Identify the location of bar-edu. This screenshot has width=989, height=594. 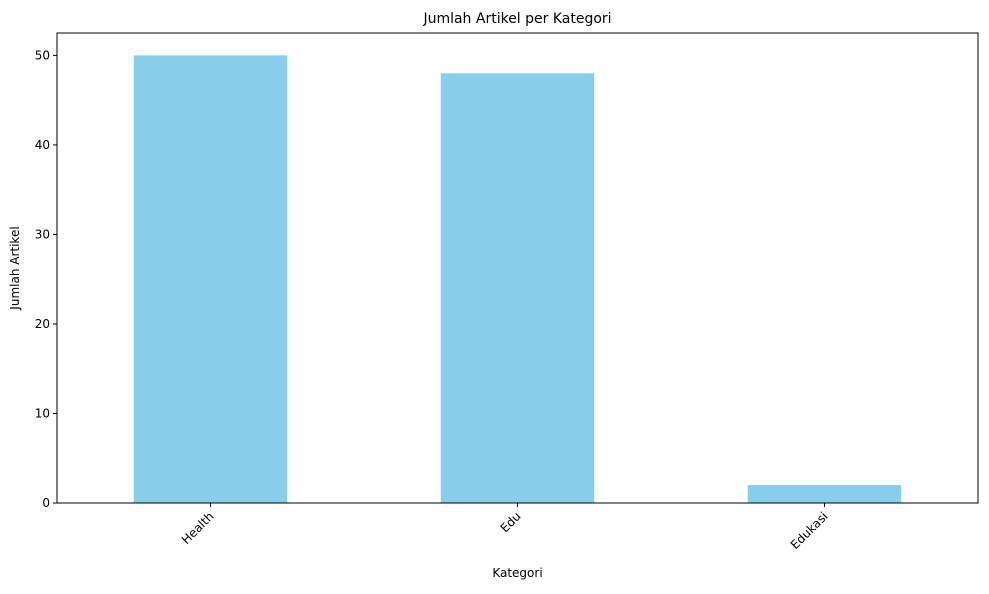
(517, 288).